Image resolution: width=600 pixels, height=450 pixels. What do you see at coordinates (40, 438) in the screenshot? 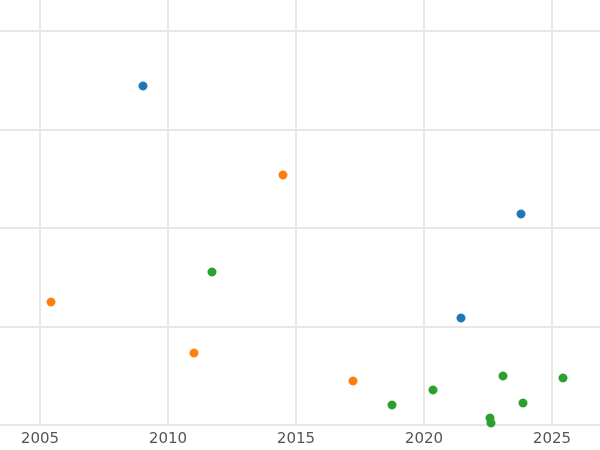
I see `x-axis-tick-label: 2005` at bounding box center [40, 438].